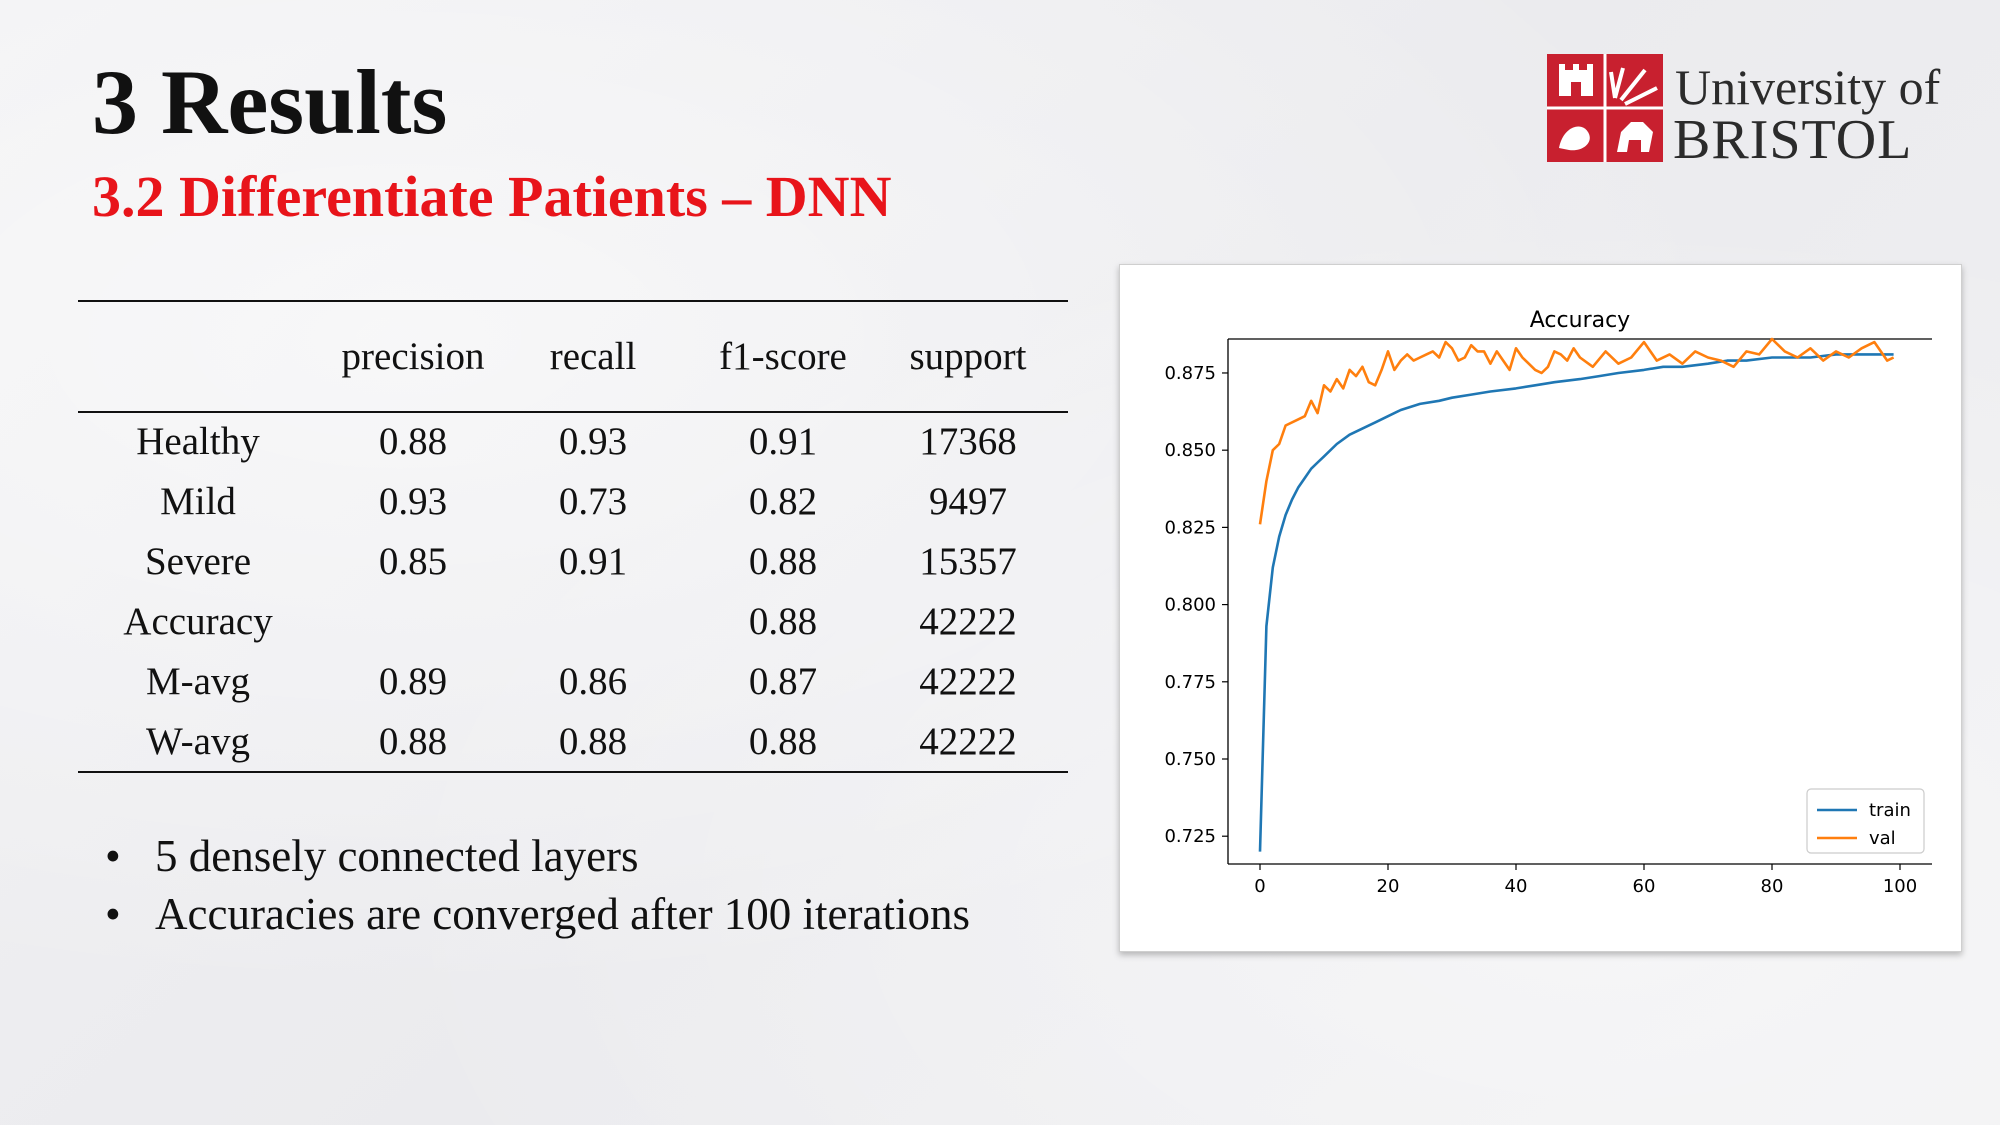 The height and width of the screenshot is (1125, 2000). I want to click on header-support: support, so click(968, 356).